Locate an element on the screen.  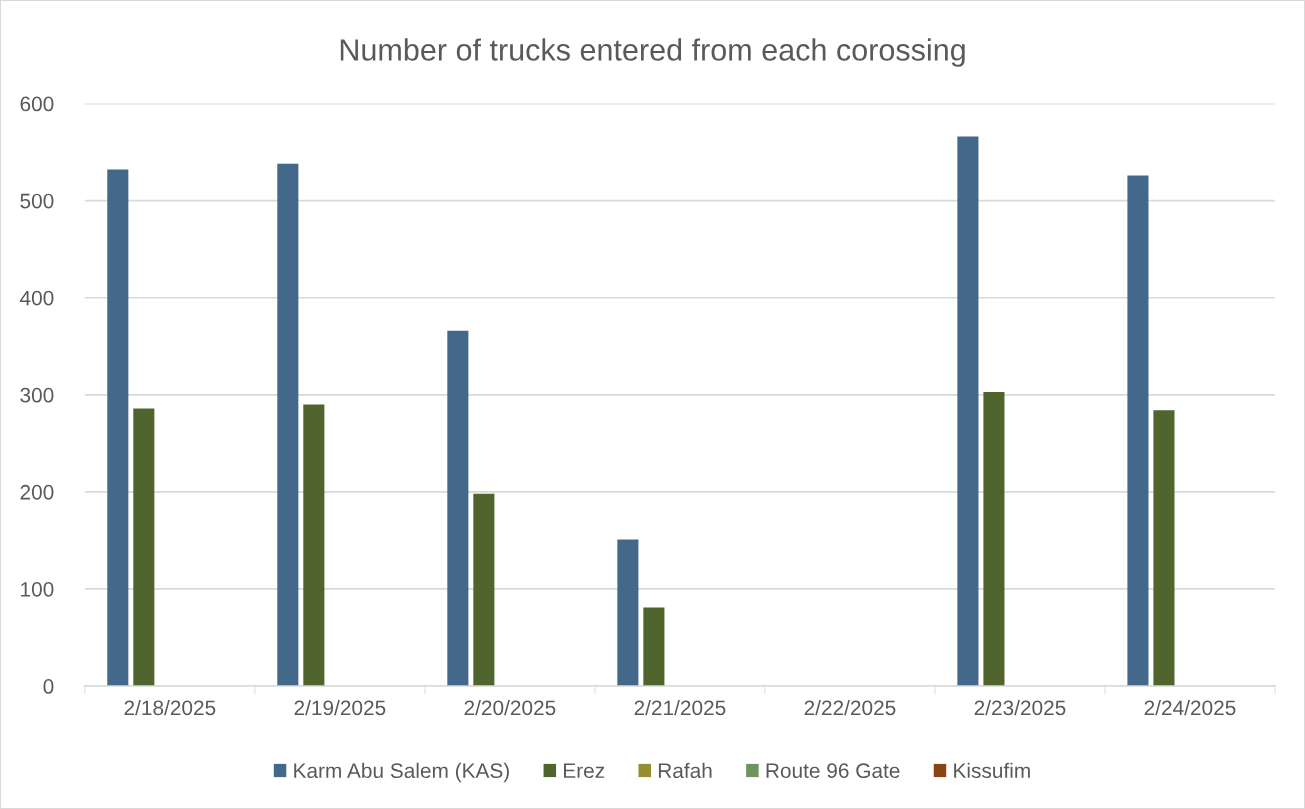
x-tick-label: 2/20/2025 is located at coordinates (510, 707).